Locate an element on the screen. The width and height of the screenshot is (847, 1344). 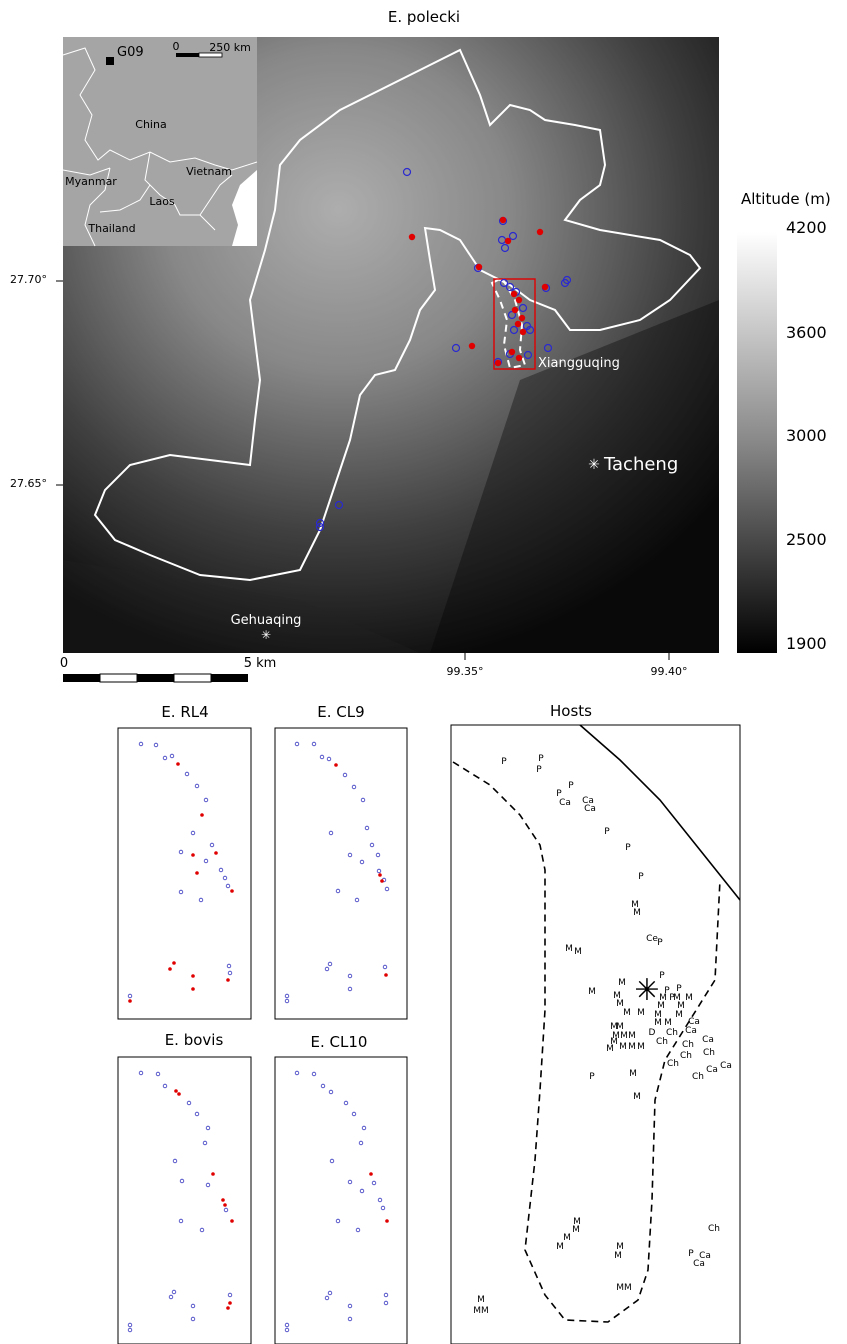
legend-tick: 4200 is located at coordinates (806, 227).